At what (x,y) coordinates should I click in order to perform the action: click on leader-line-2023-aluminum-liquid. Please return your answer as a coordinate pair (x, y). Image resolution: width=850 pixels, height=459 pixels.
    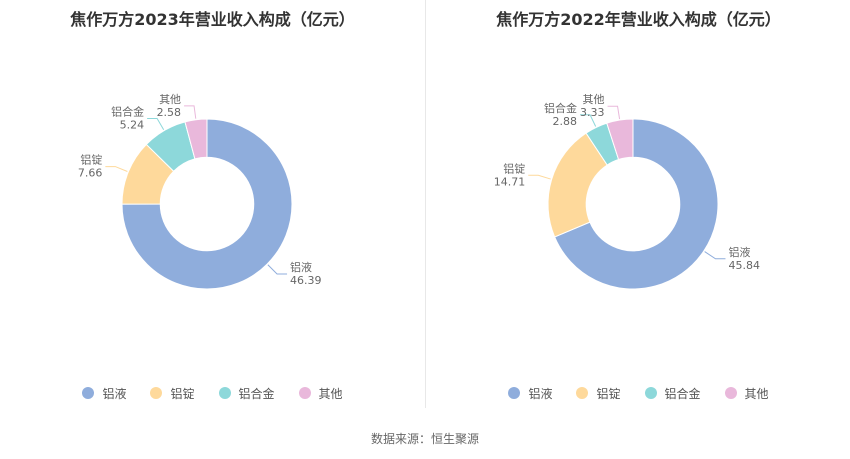
    Looking at the image, I should click on (277, 269).